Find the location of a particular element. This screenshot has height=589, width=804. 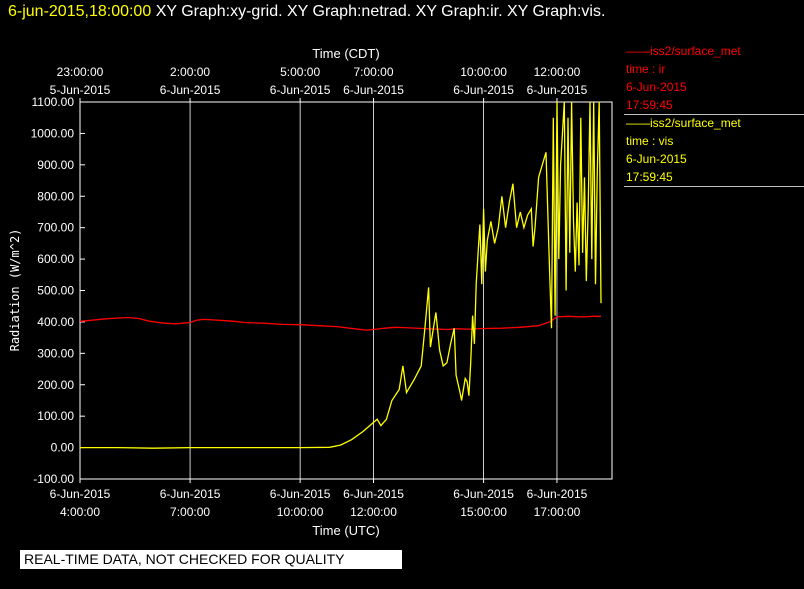

y-tick-label: 1000.00 is located at coordinates (53, 133).